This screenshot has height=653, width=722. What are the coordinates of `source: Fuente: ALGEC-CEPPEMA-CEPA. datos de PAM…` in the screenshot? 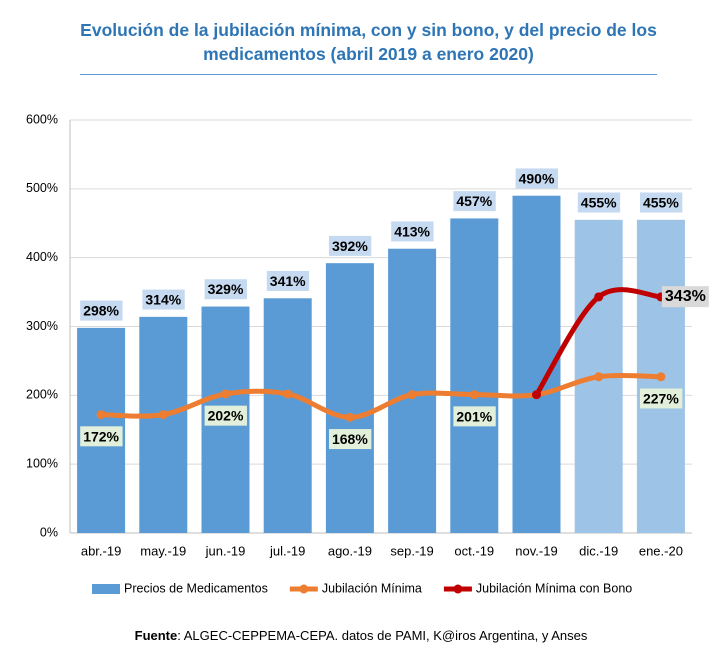 It's located at (361, 635).